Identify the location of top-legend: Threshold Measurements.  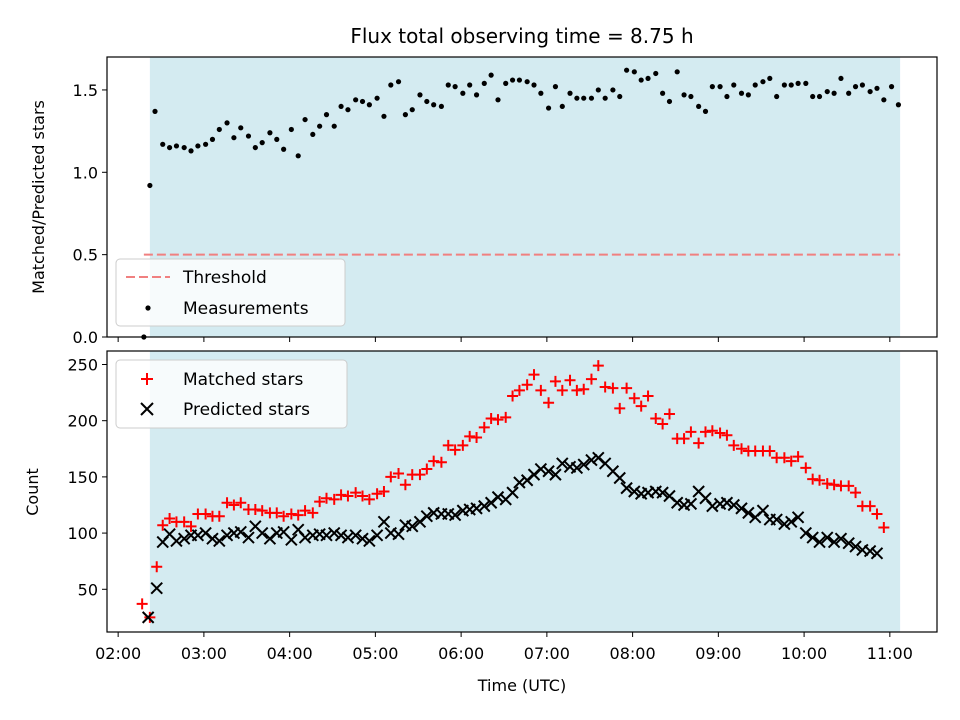
(230, 292).